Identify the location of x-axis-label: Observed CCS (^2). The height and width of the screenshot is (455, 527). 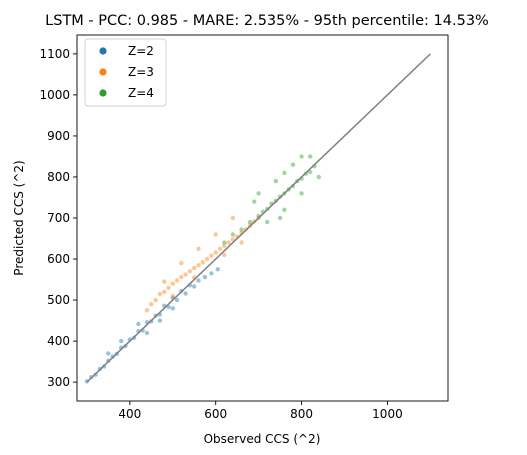
(262, 439).